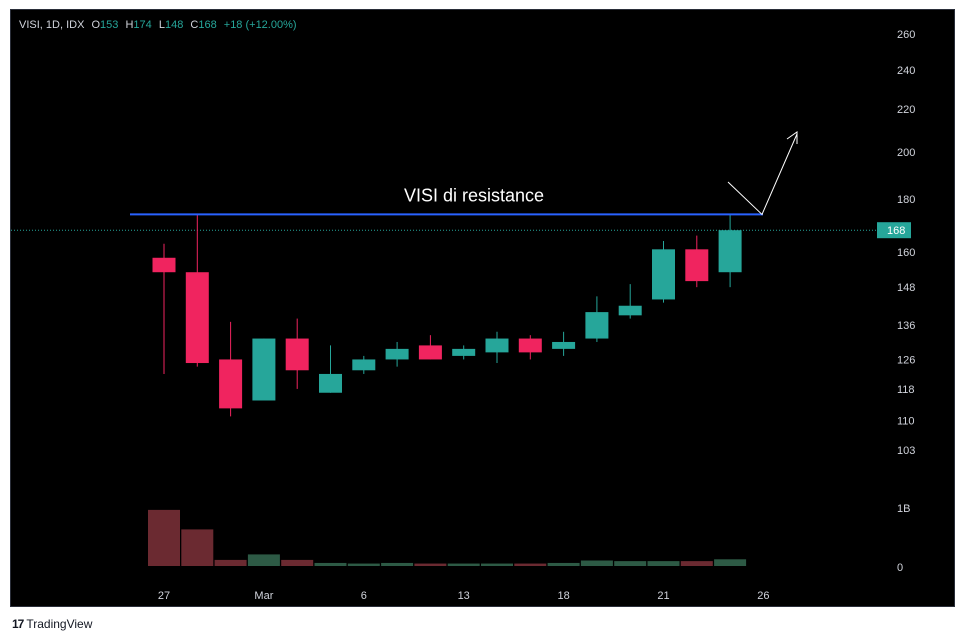  What do you see at coordinates (906, 390) in the screenshot?
I see `y-tick-label: 118` at bounding box center [906, 390].